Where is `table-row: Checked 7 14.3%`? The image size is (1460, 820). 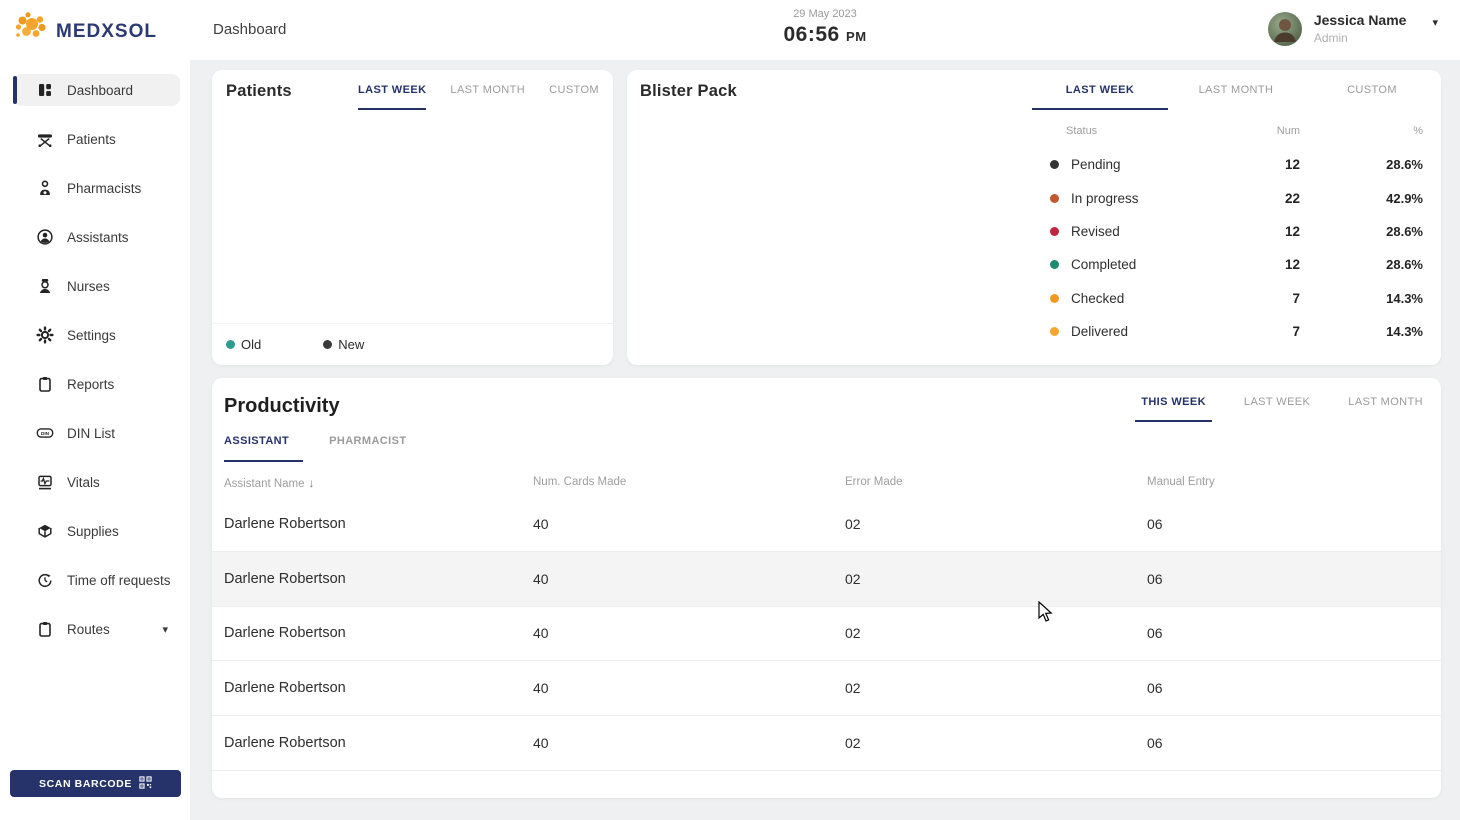 table-row: Checked 7 14.3% is located at coordinates (1236, 298).